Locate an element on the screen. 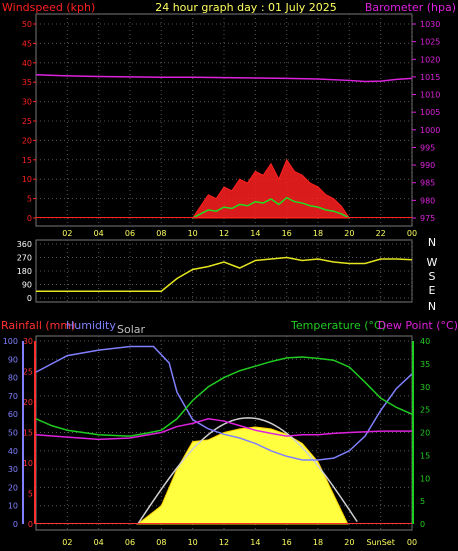 Image resolution: width=458 pixels, height=551 pixels. humidity-tick-label: 30 is located at coordinates (13, 469).